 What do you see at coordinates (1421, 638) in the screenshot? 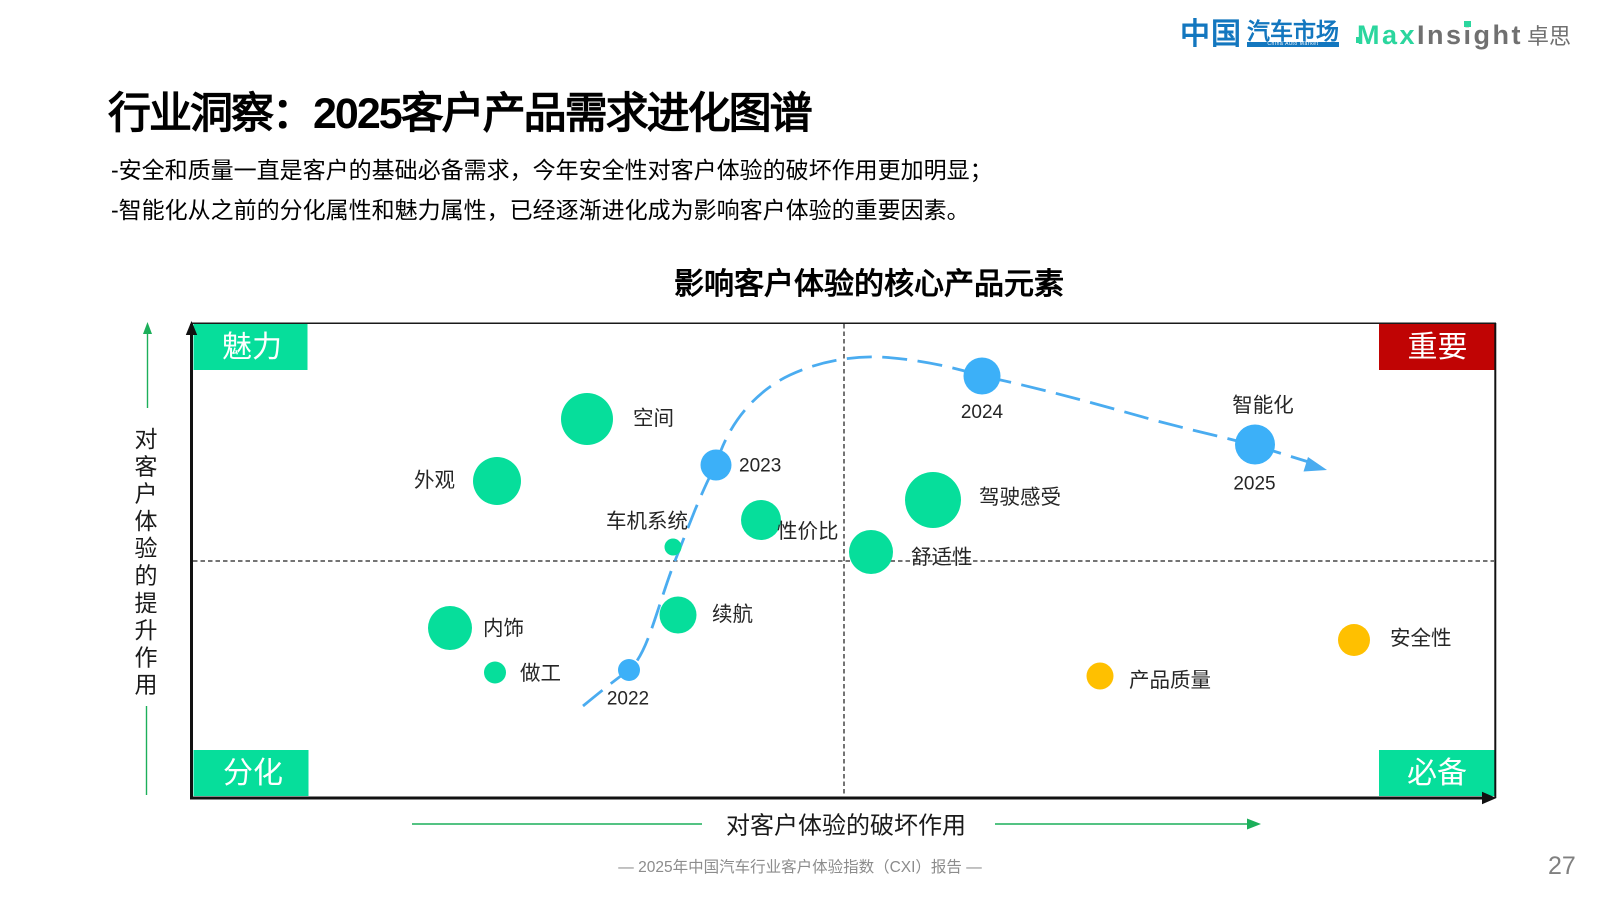
I see `svg-text: 安全性` at bounding box center [1421, 638].